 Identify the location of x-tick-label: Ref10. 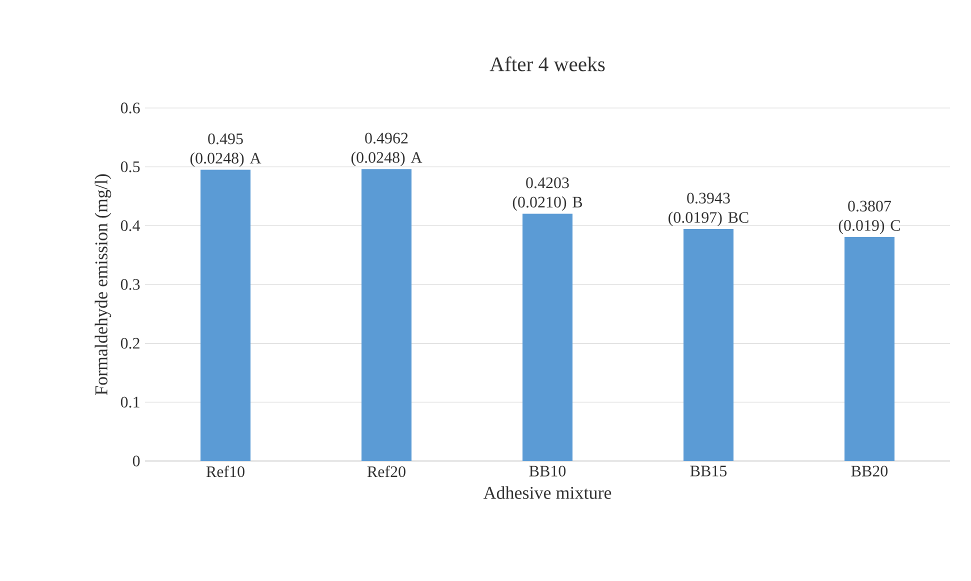
(225, 472).